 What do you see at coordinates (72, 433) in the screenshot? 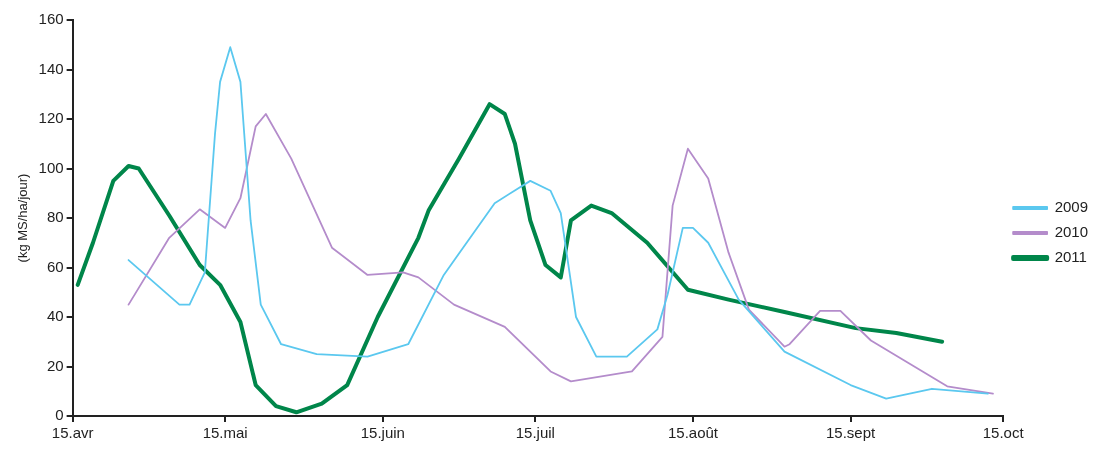
I see `x-tick-label: 15.avr` at bounding box center [72, 433].